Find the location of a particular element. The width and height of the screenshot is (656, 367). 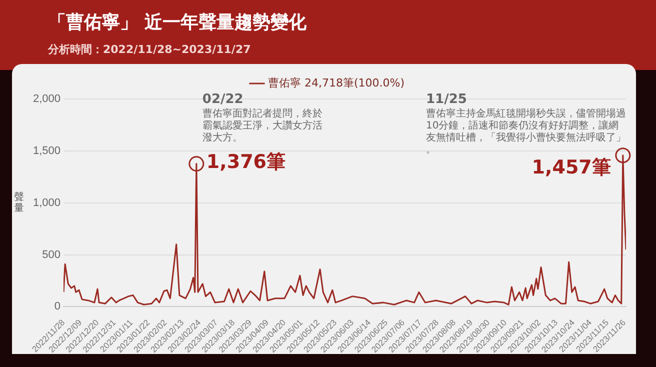

chart-title: 「曹佑寧」 近一年聲量趨勢變化 is located at coordinates (177, 22).